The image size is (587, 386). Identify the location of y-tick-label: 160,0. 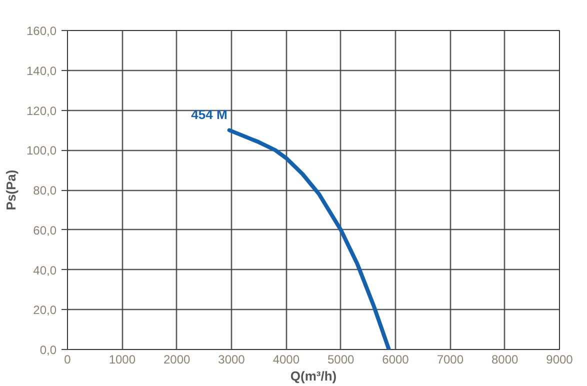
(41, 31).